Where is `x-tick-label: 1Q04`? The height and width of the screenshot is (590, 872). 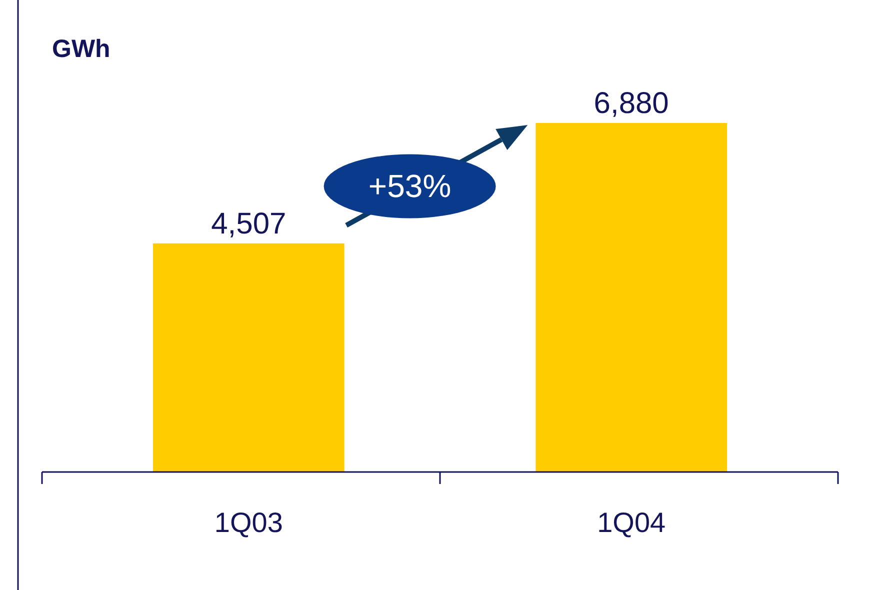 x-tick-label: 1Q04 is located at coordinates (631, 522).